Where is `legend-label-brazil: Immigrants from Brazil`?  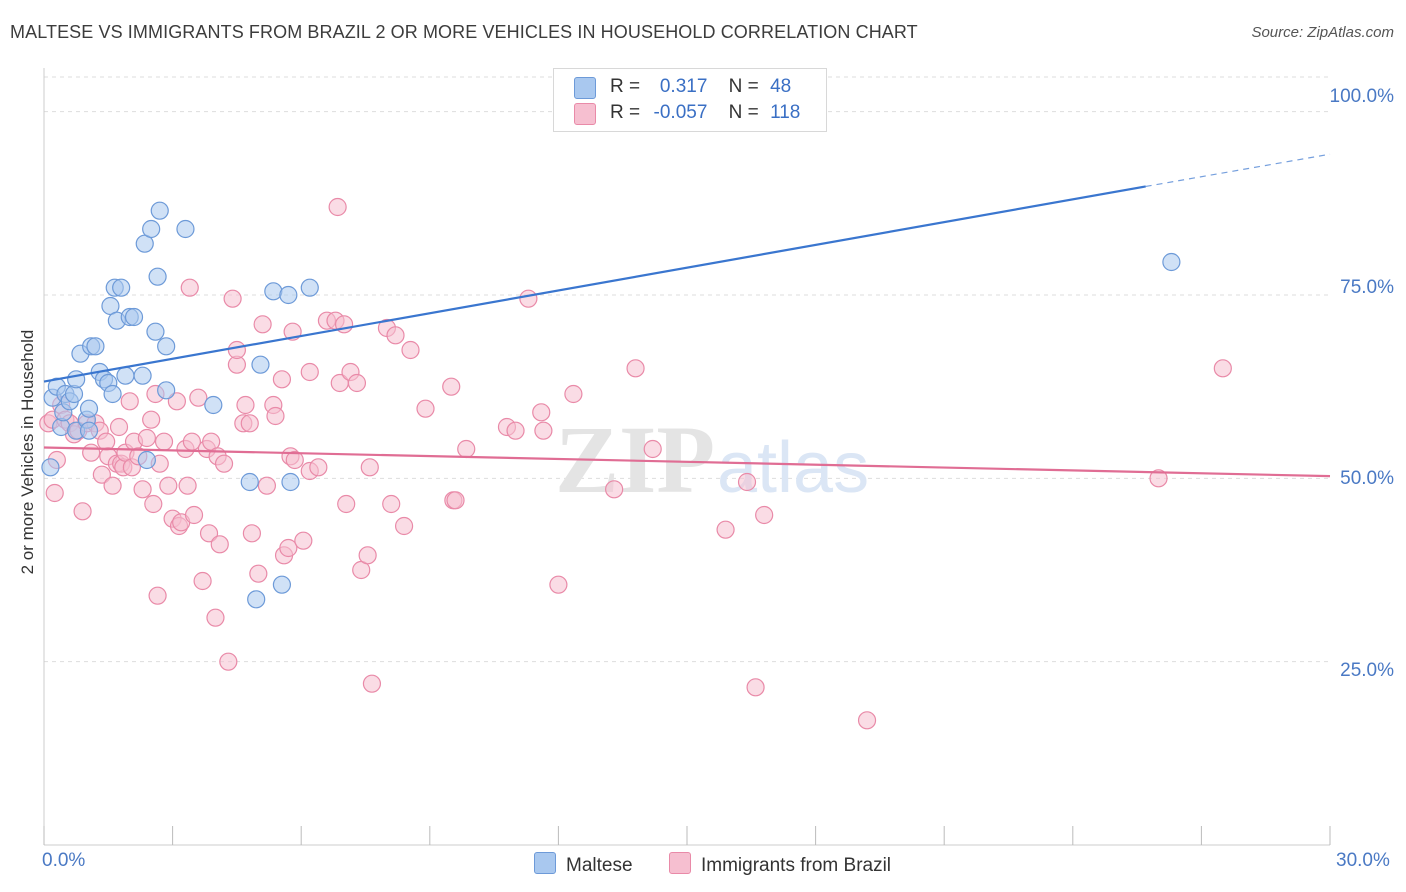
legend-label-brazil: Immigrants from Brazil is located at coordinates (796, 865).